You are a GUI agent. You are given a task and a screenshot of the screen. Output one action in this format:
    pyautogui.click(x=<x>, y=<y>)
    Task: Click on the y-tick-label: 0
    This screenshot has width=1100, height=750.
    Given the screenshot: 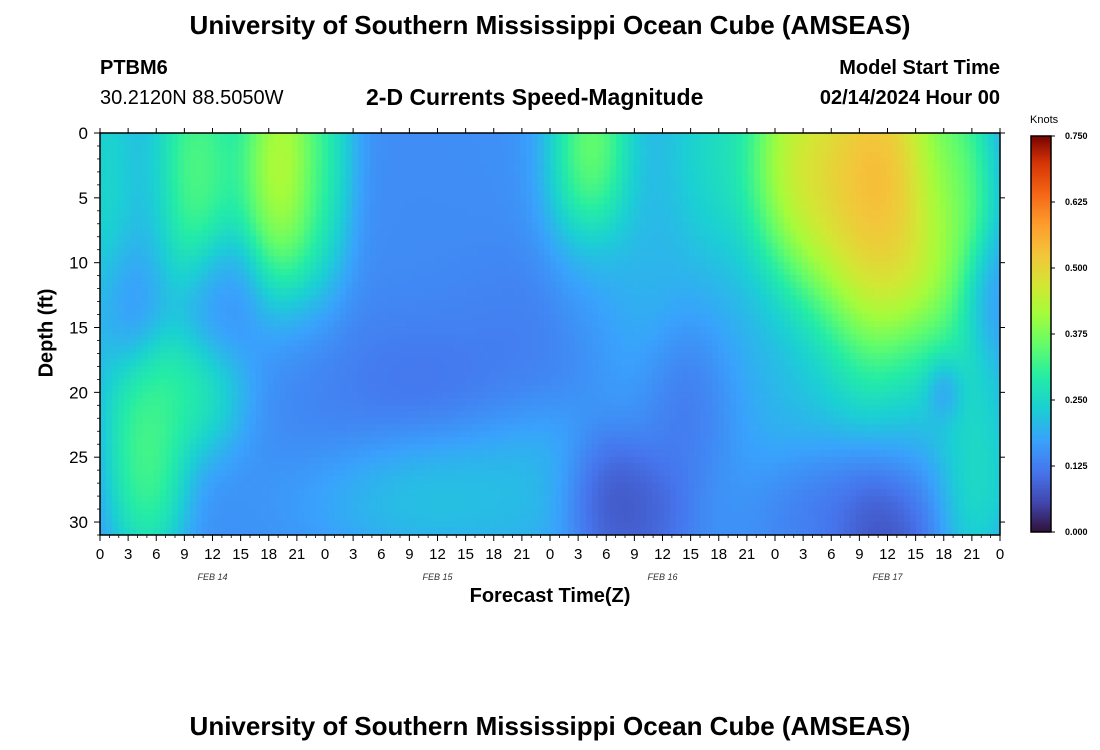 What is the action you would take?
    pyautogui.click(x=83, y=133)
    